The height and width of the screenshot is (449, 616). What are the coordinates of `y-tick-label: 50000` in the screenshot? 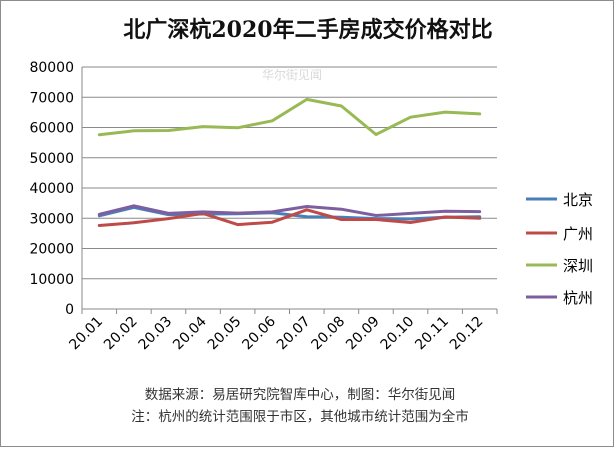 It's located at (51, 159).